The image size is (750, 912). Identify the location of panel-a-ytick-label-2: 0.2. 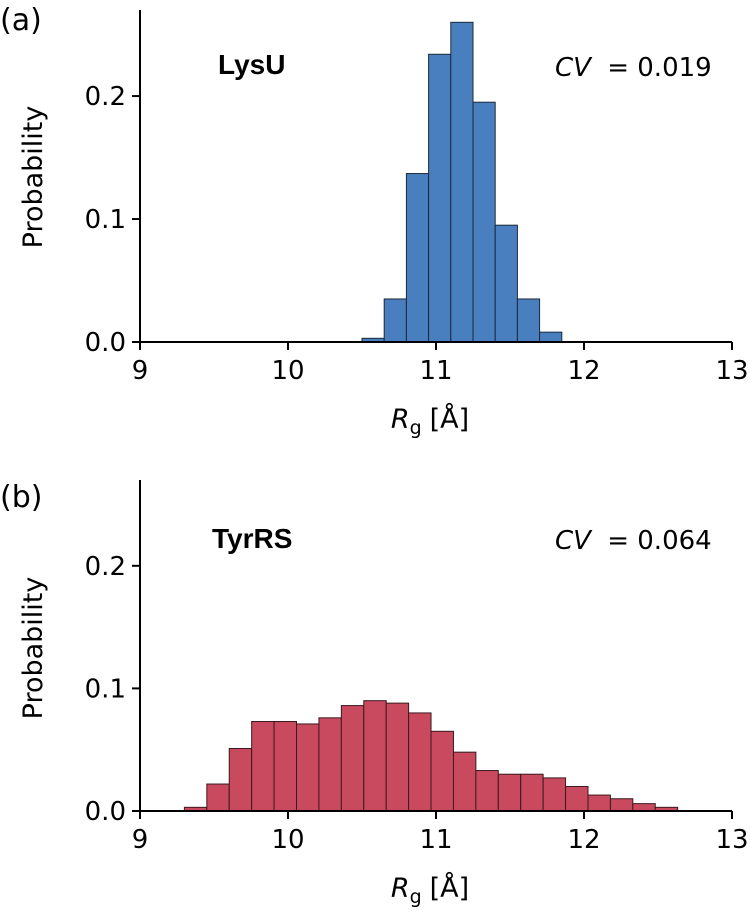
(105, 97).